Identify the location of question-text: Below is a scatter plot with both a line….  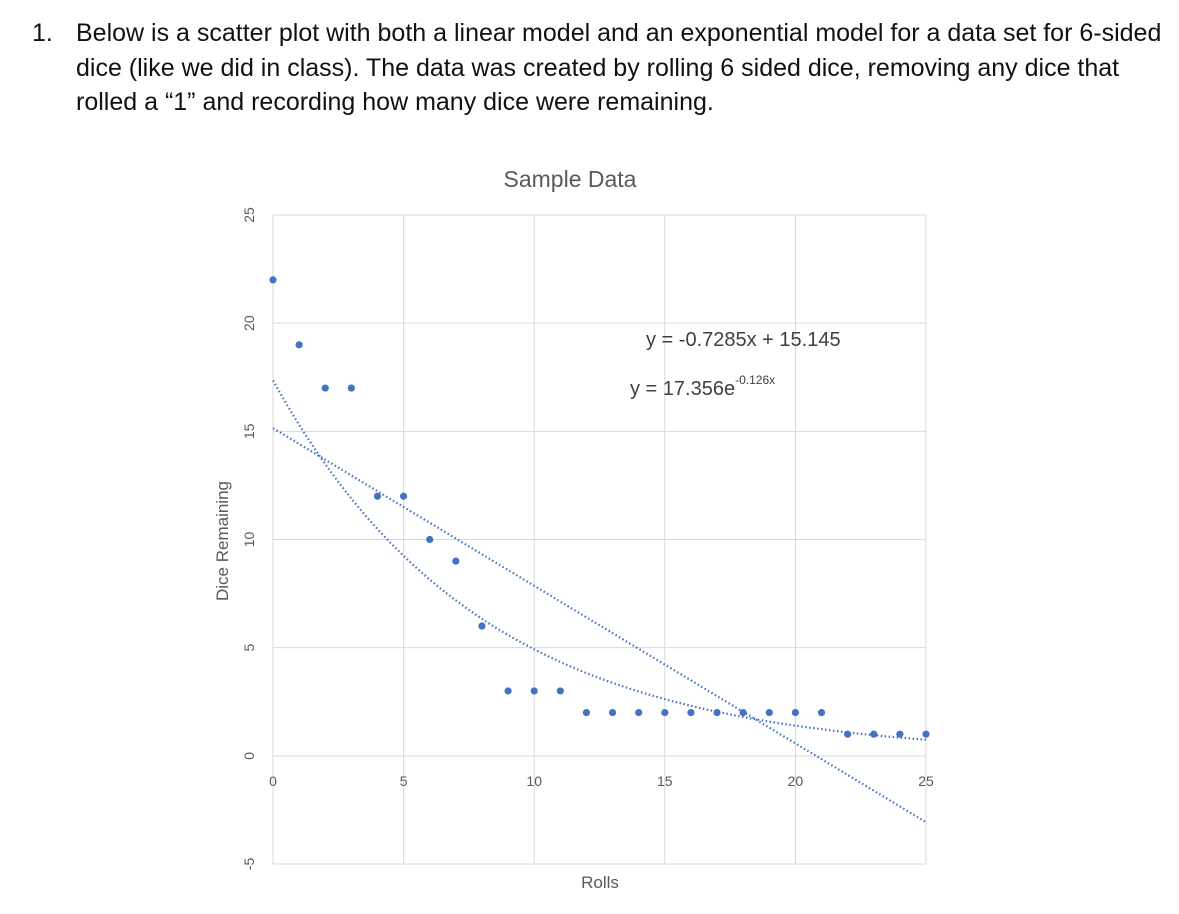
(619, 67).